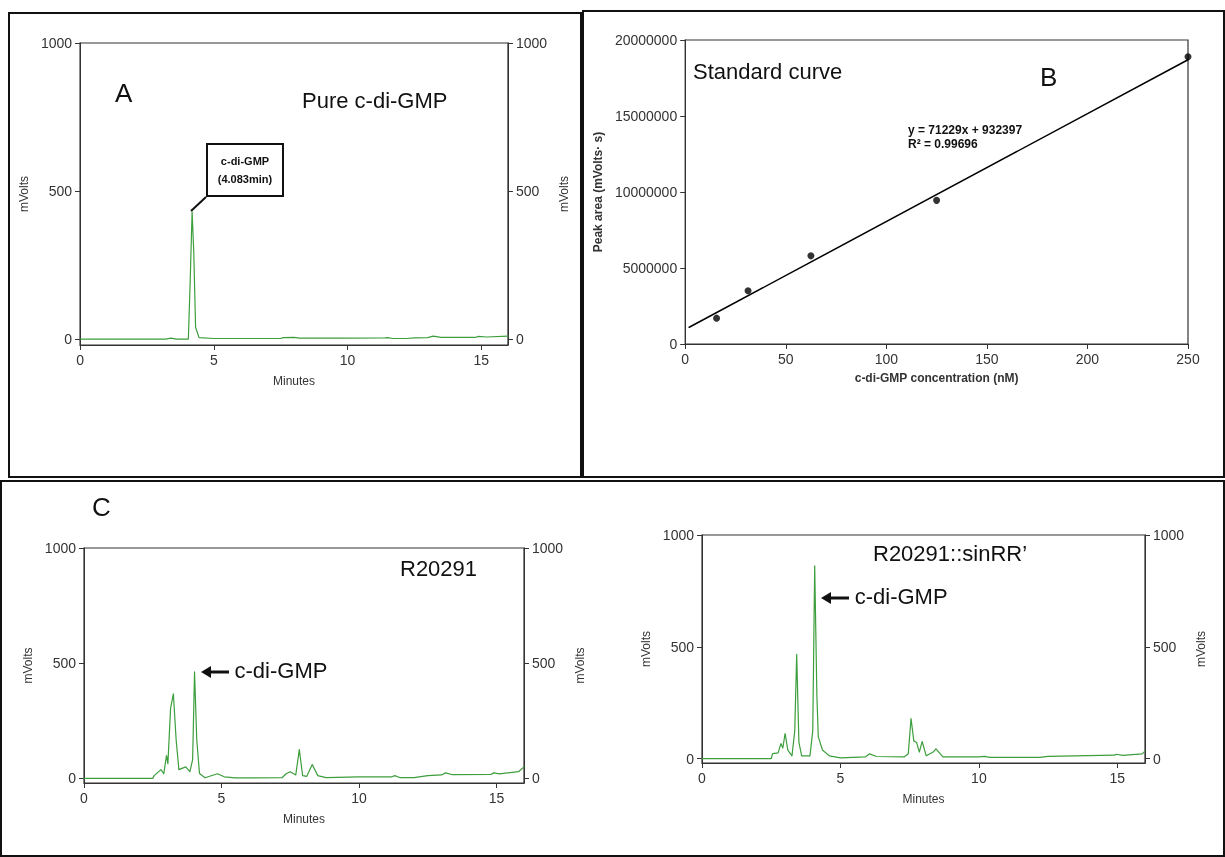  Describe the element at coordinates (886, 359) in the screenshot. I see `x-tick-label: 100` at that location.